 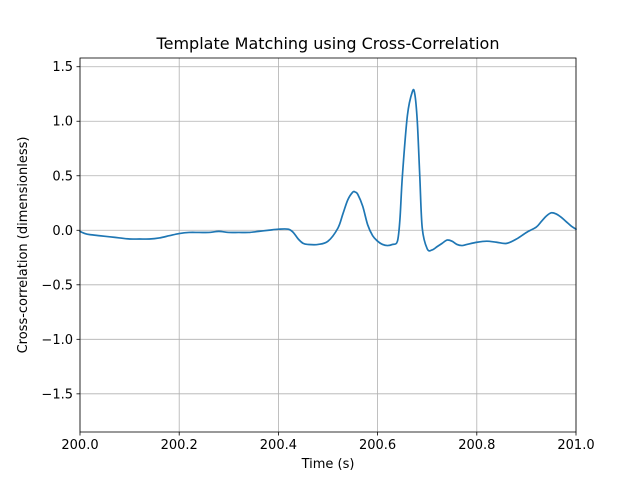 I want to click on x-tick-label: 200.0, so click(x=79, y=445).